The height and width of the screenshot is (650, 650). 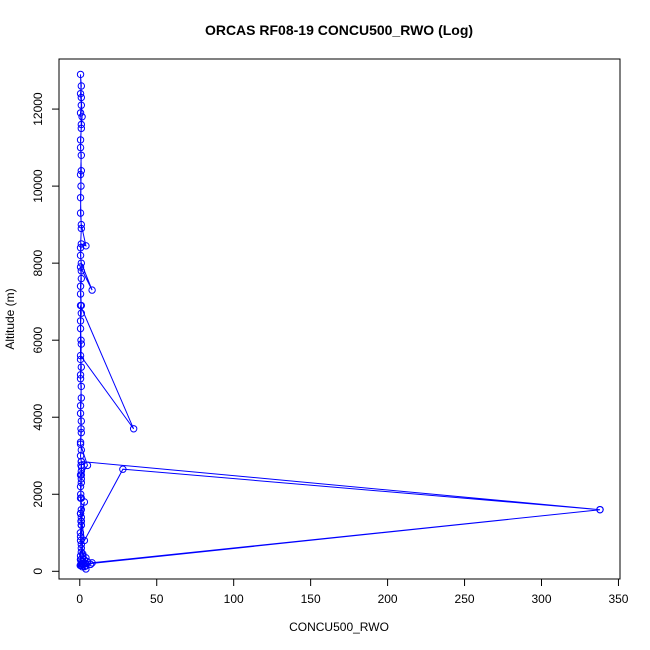 What do you see at coordinates (465, 599) in the screenshot?
I see `x-tick-label: 250` at bounding box center [465, 599].